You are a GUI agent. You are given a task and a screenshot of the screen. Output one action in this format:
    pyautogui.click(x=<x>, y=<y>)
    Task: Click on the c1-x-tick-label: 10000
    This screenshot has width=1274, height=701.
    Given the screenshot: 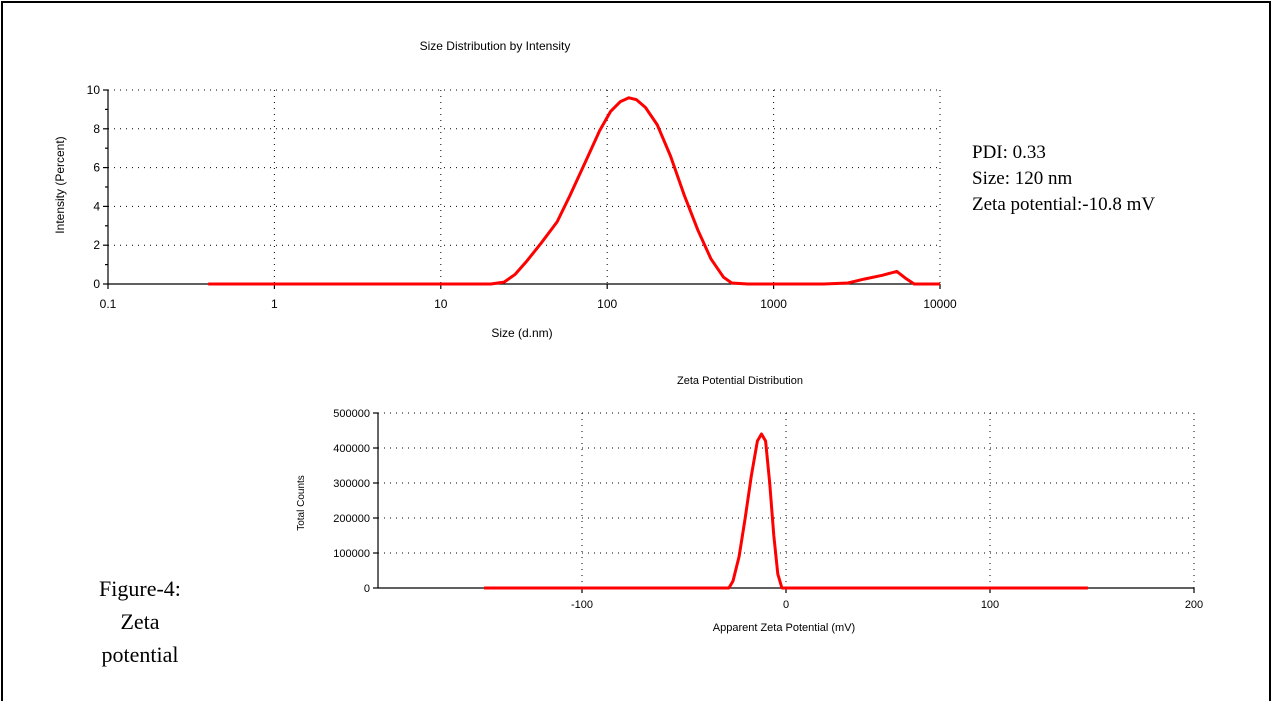 What is the action you would take?
    pyautogui.click(x=940, y=304)
    